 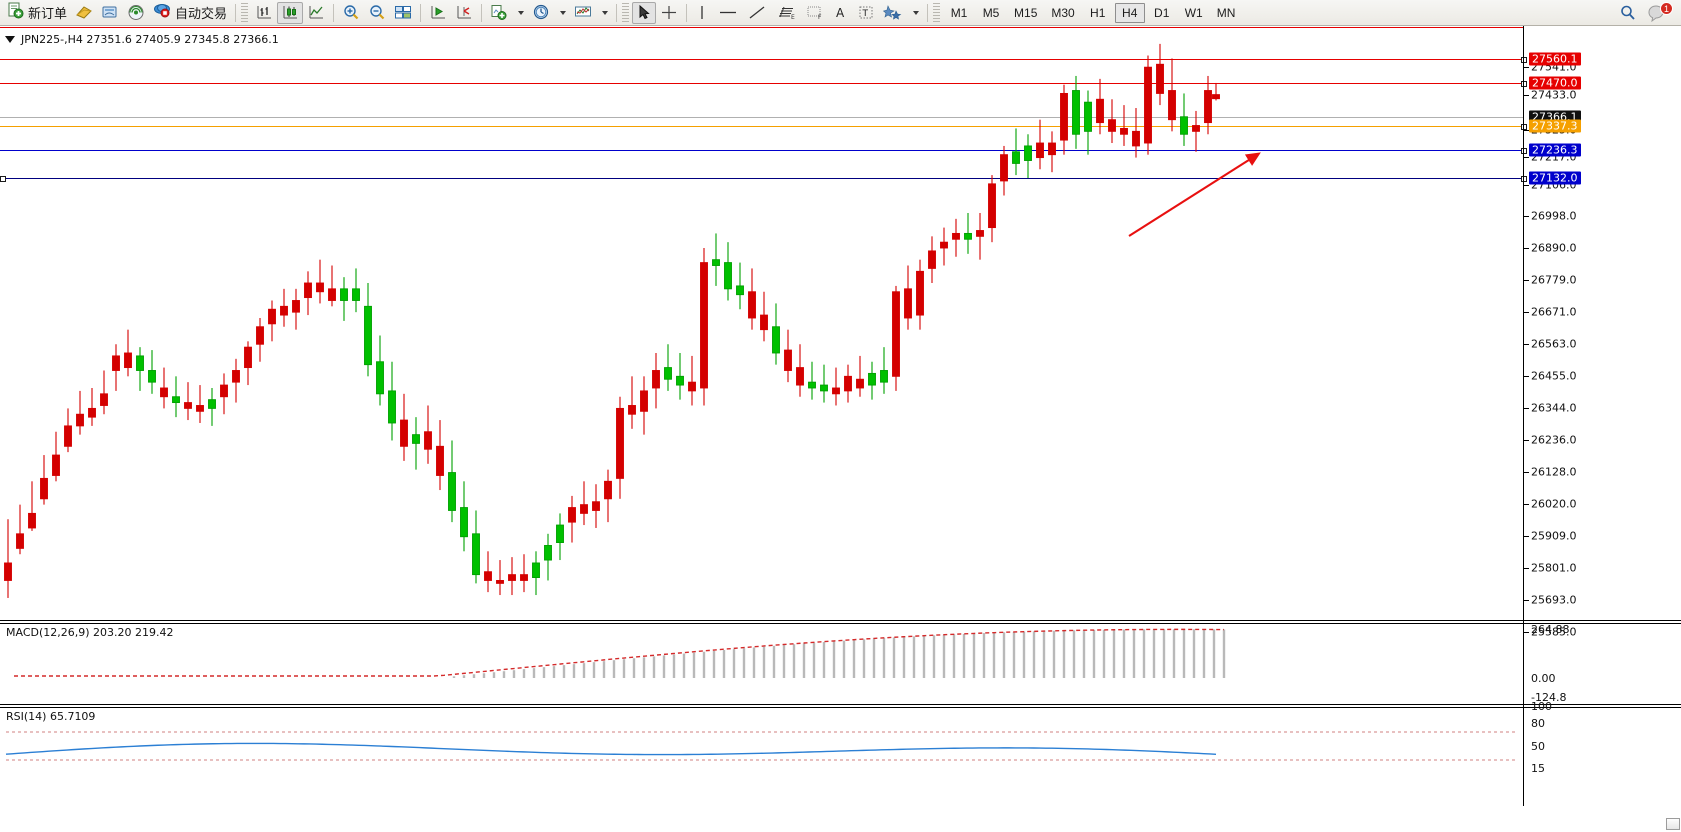 What do you see at coordinates (351, 13) in the screenshot?
I see `zoom-in-icon` at bounding box center [351, 13].